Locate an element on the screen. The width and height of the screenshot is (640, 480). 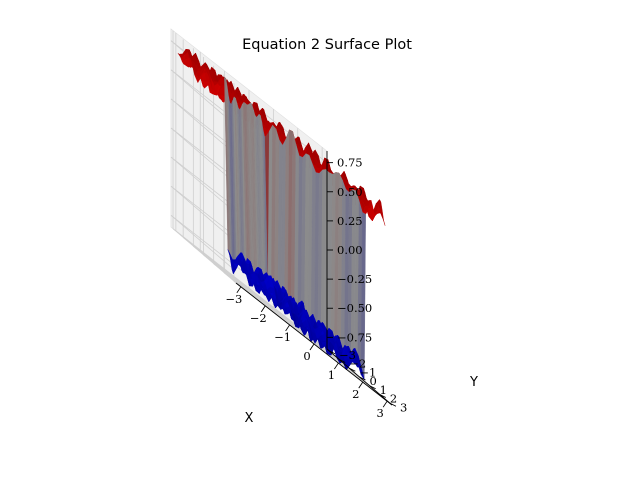
y-axis-label: Y is located at coordinates (473, 382).